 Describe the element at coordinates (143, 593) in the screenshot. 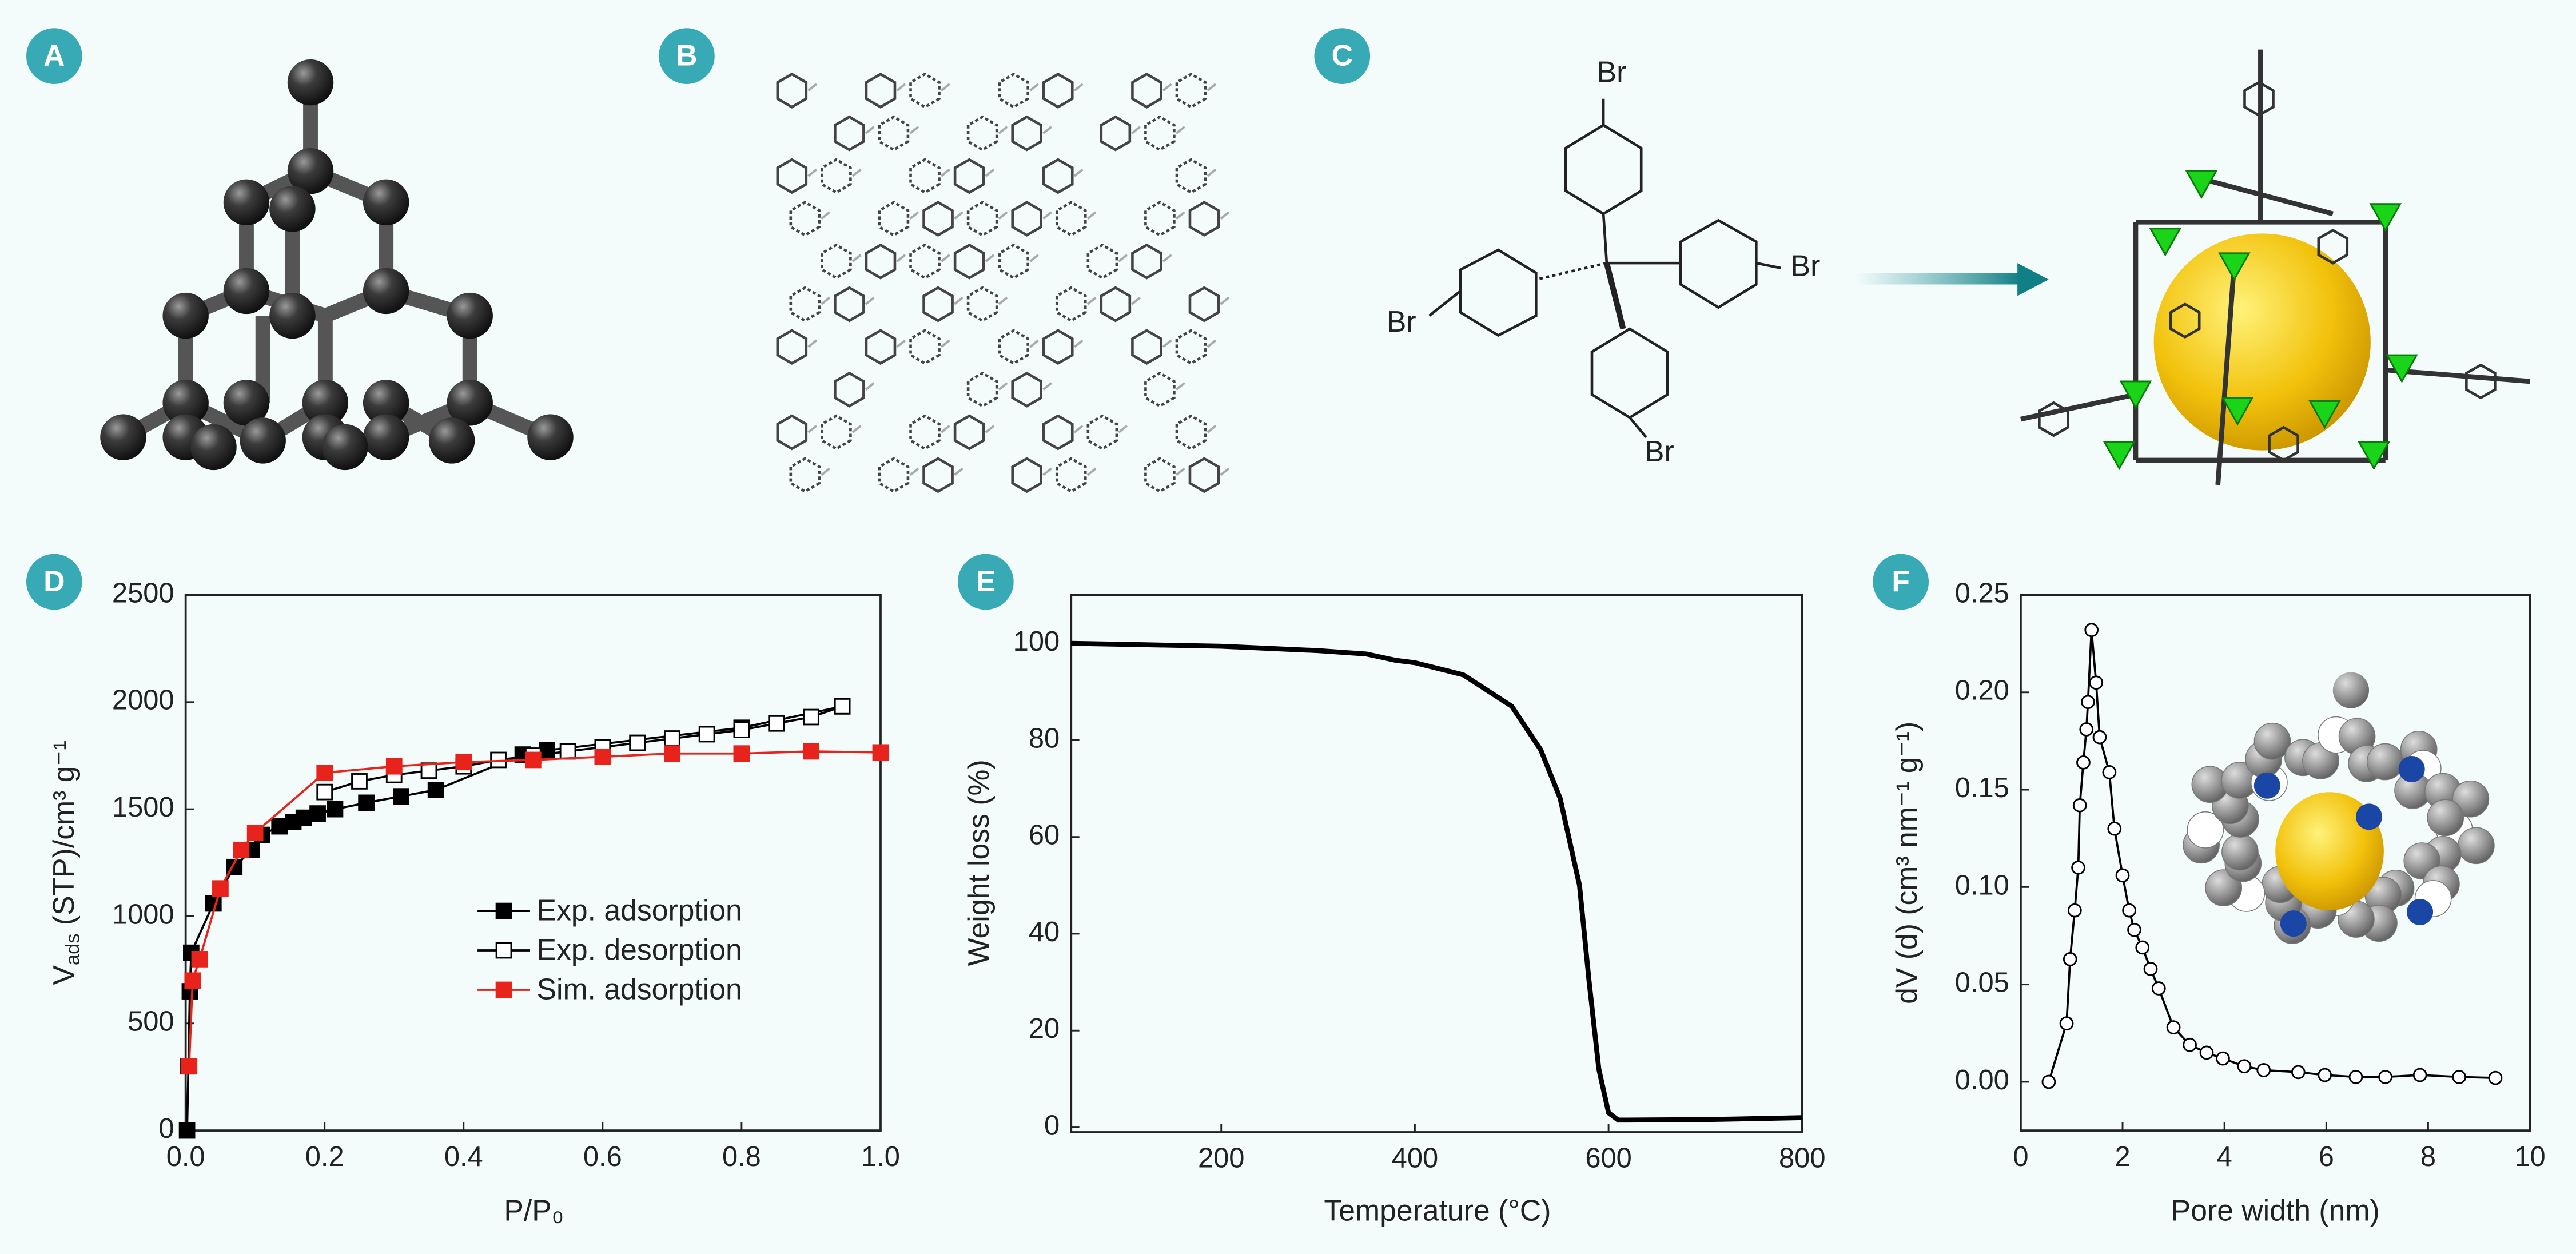

I see `y-tick-label: 2500` at that location.